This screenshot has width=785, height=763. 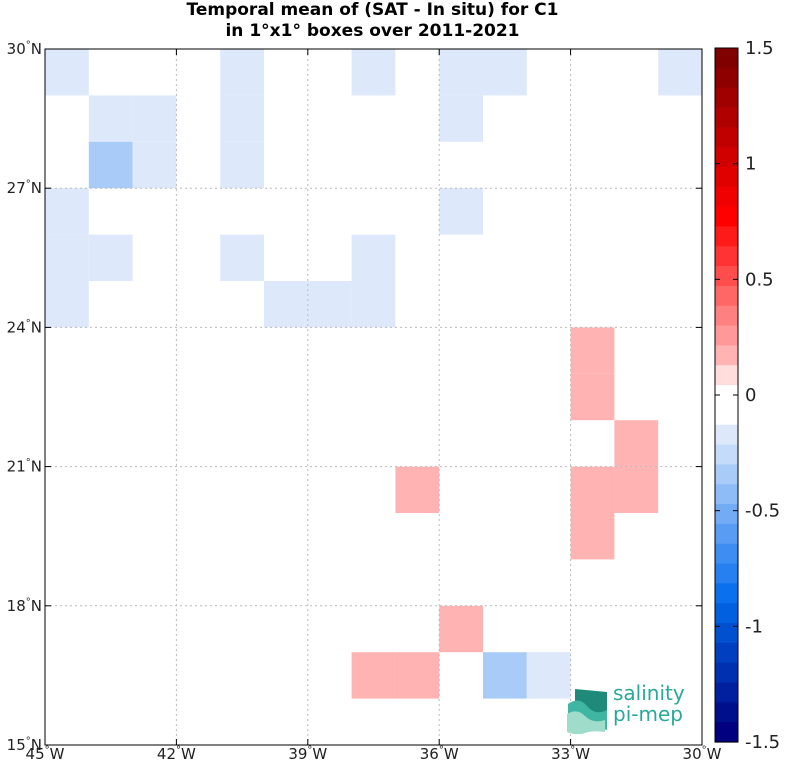 What do you see at coordinates (750, 164) in the screenshot?
I see `colorbar-tick-label: 1` at bounding box center [750, 164].